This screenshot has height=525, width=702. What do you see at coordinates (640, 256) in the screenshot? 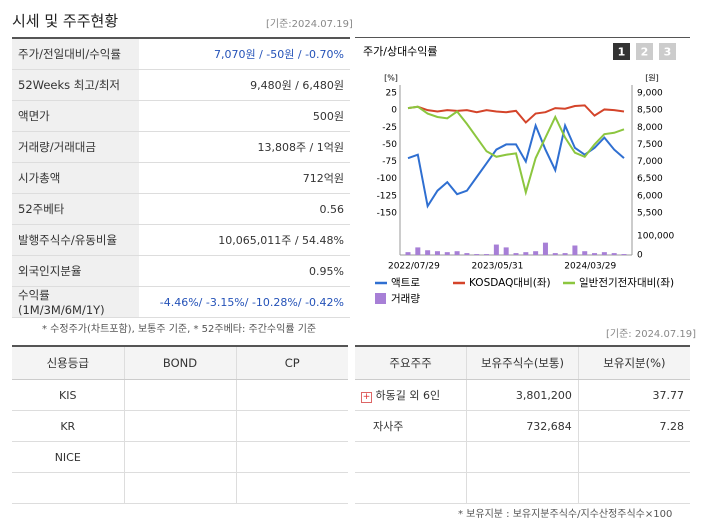
I see `volume-tick-label: 0` at bounding box center [640, 256].